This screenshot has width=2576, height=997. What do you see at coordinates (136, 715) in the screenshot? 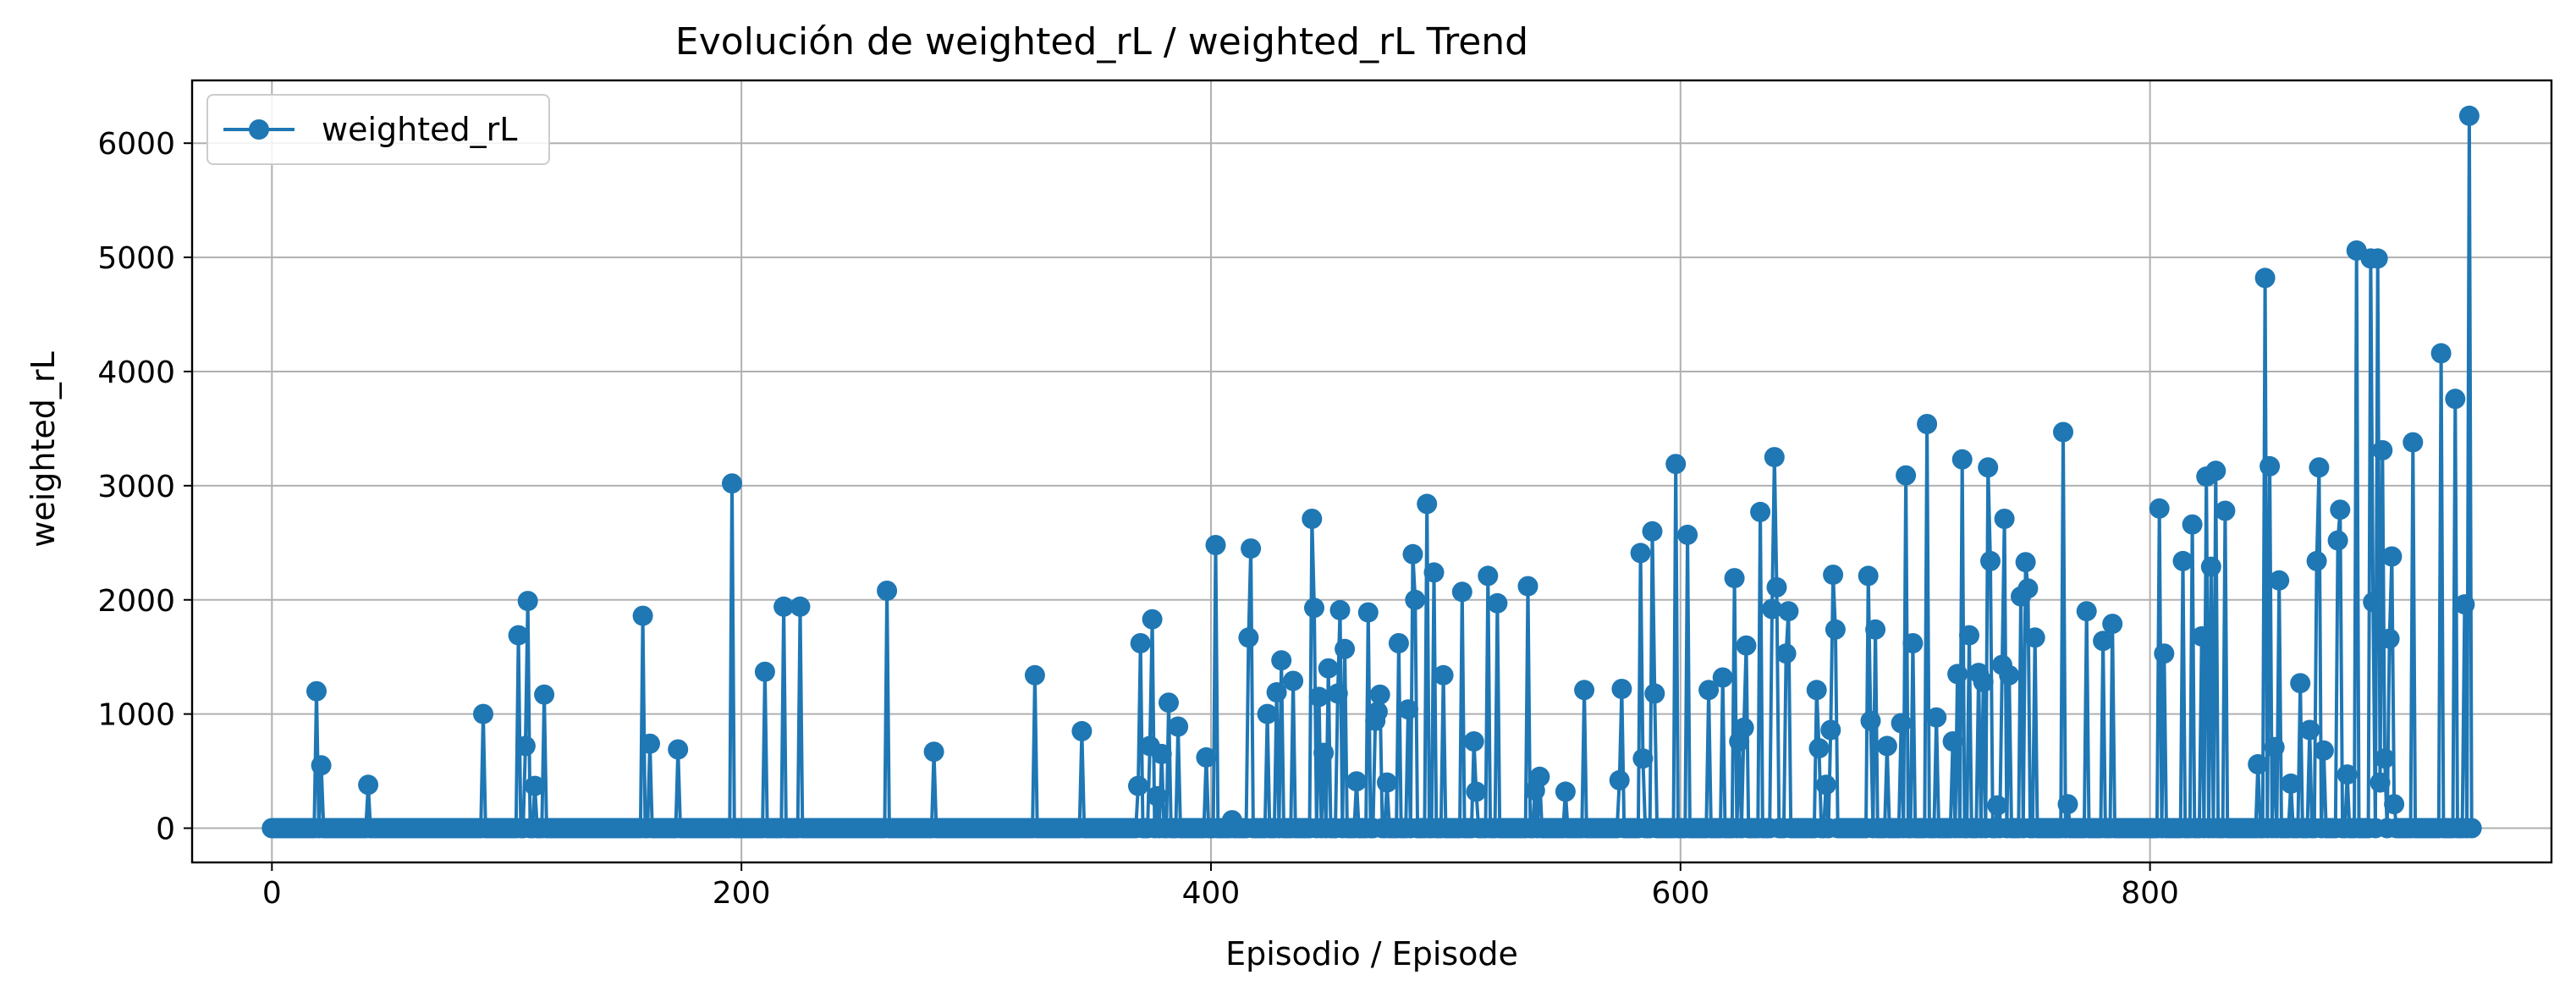
I see `y-tick-label: 1000` at bounding box center [136, 715].